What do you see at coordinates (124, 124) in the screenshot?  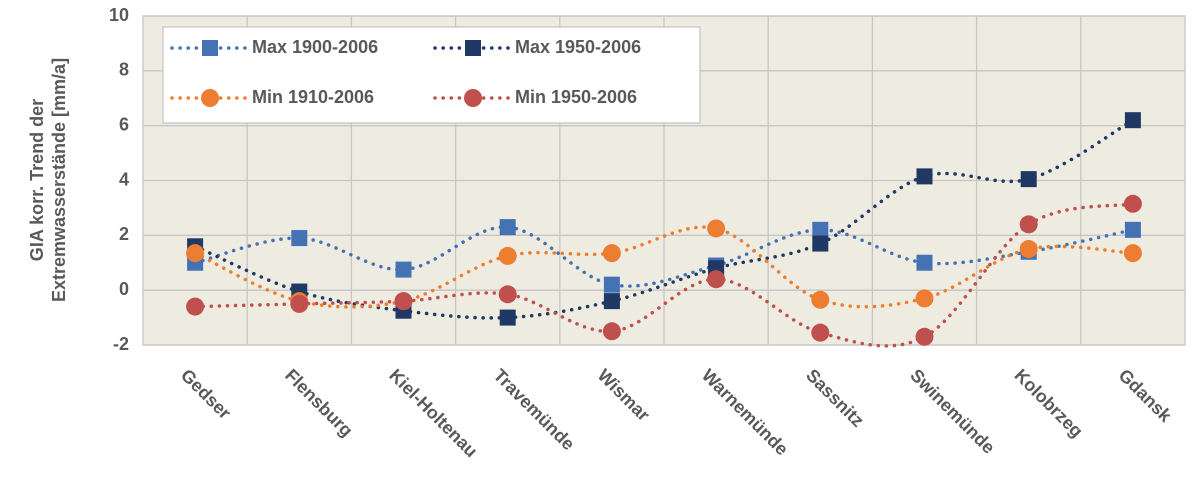 I see `y-tick-label: 6` at bounding box center [124, 124].